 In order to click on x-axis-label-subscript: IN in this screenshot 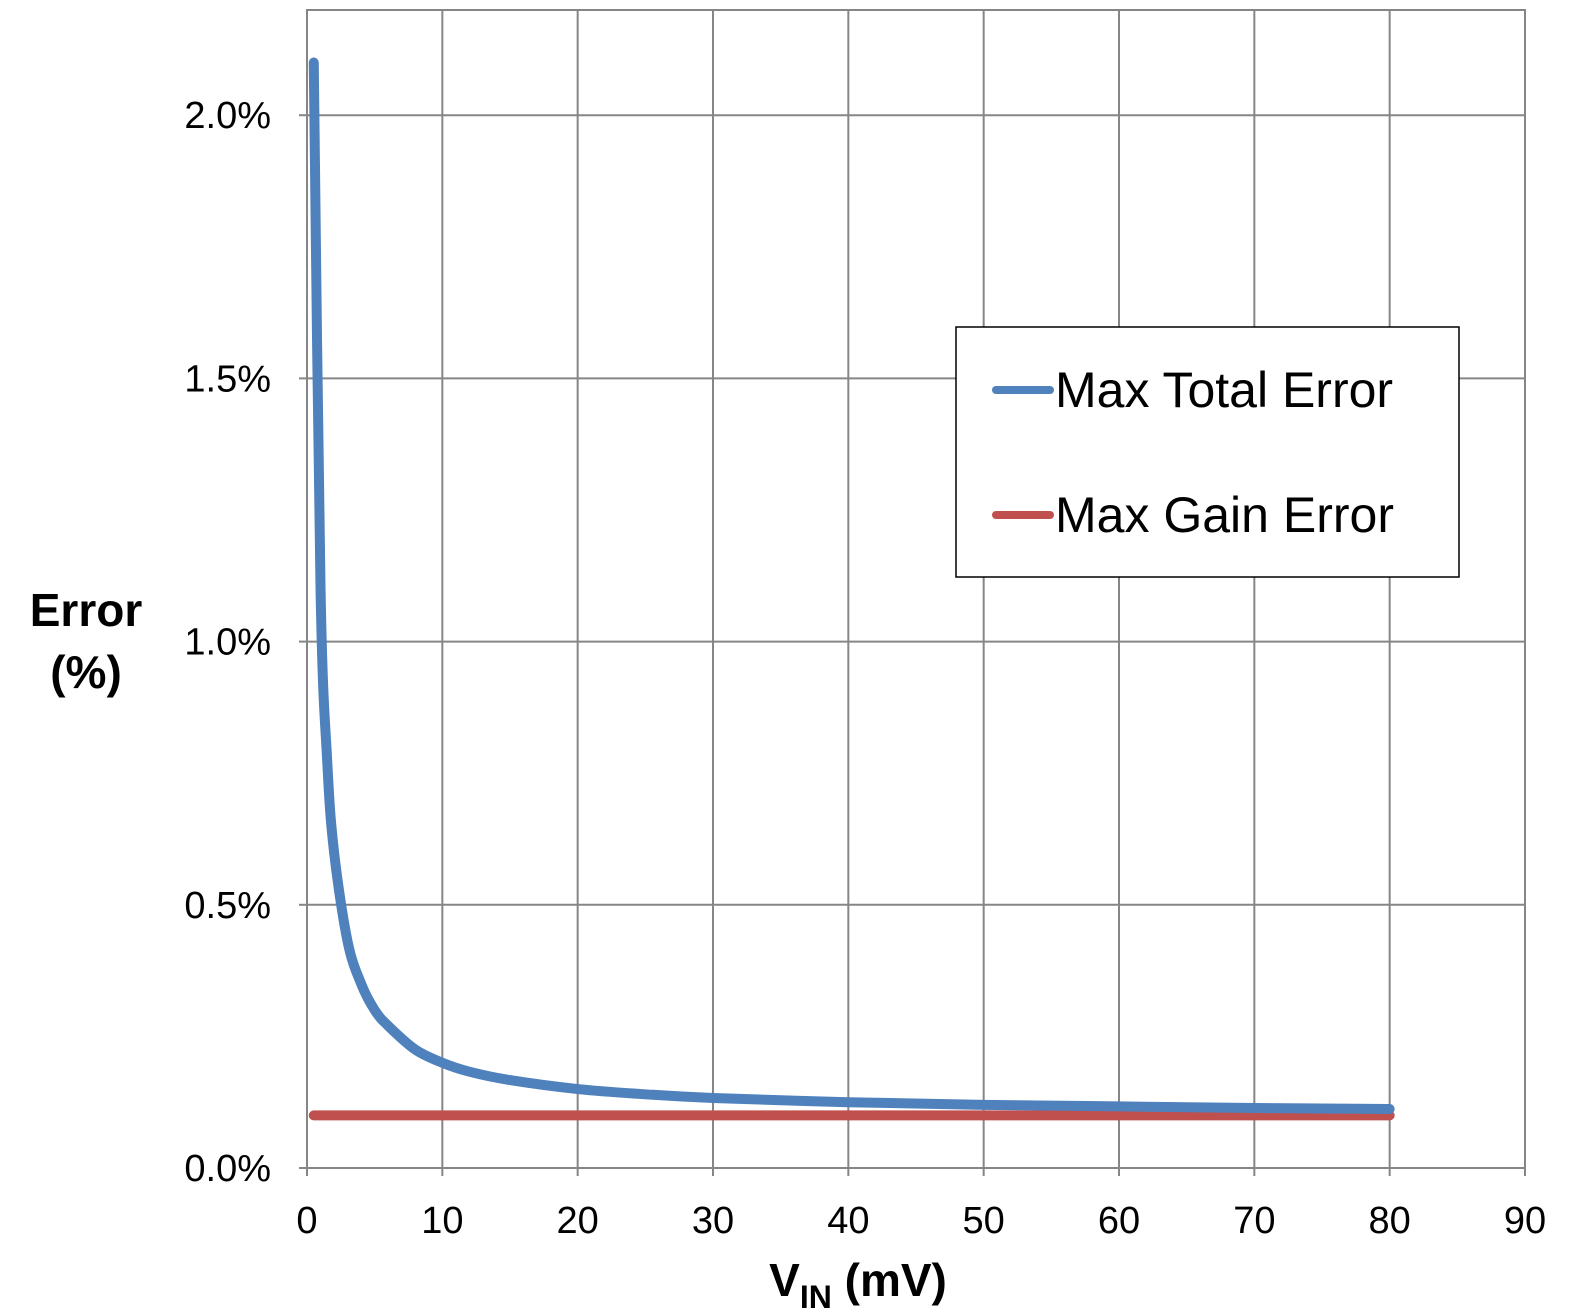, I will do `click(816, 1297)`.